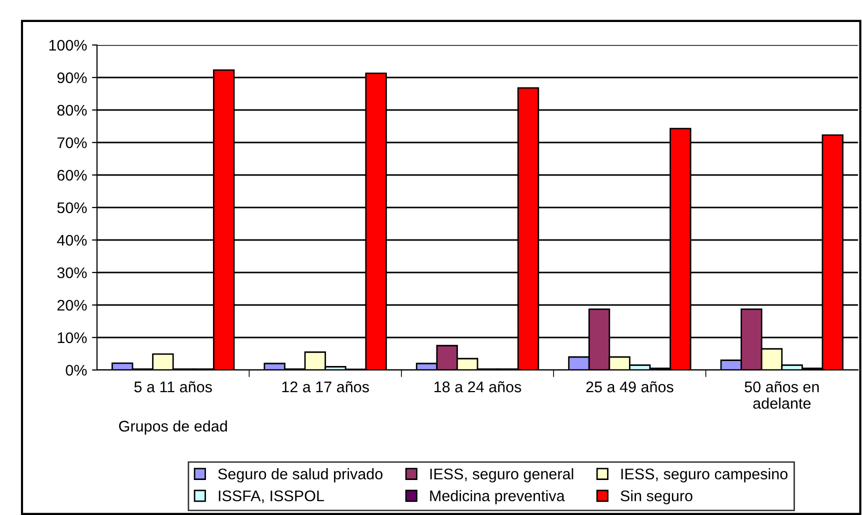 The width and height of the screenshot is (862, 515). What do you see at coordinates (781, 395) in the screenshot?
I see `x-tick-label: 50 años en adelante` at bounding box center [781, 395].